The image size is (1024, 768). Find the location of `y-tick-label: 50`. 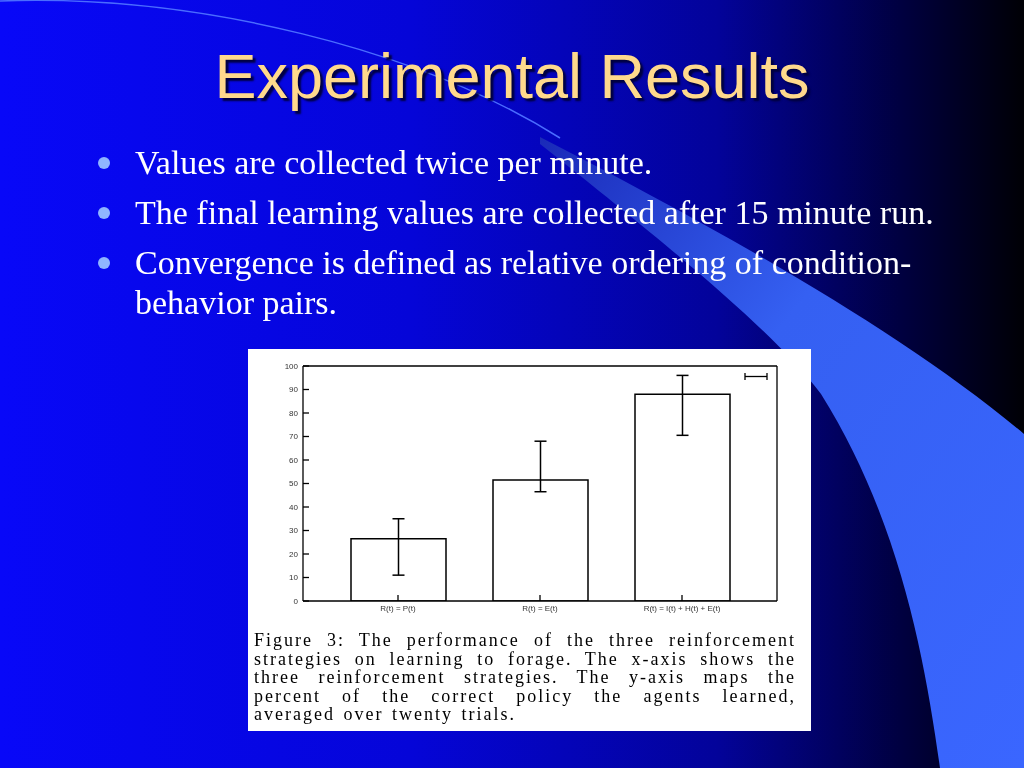

y-tick-label: 50 is located at coordinates (294, 484).